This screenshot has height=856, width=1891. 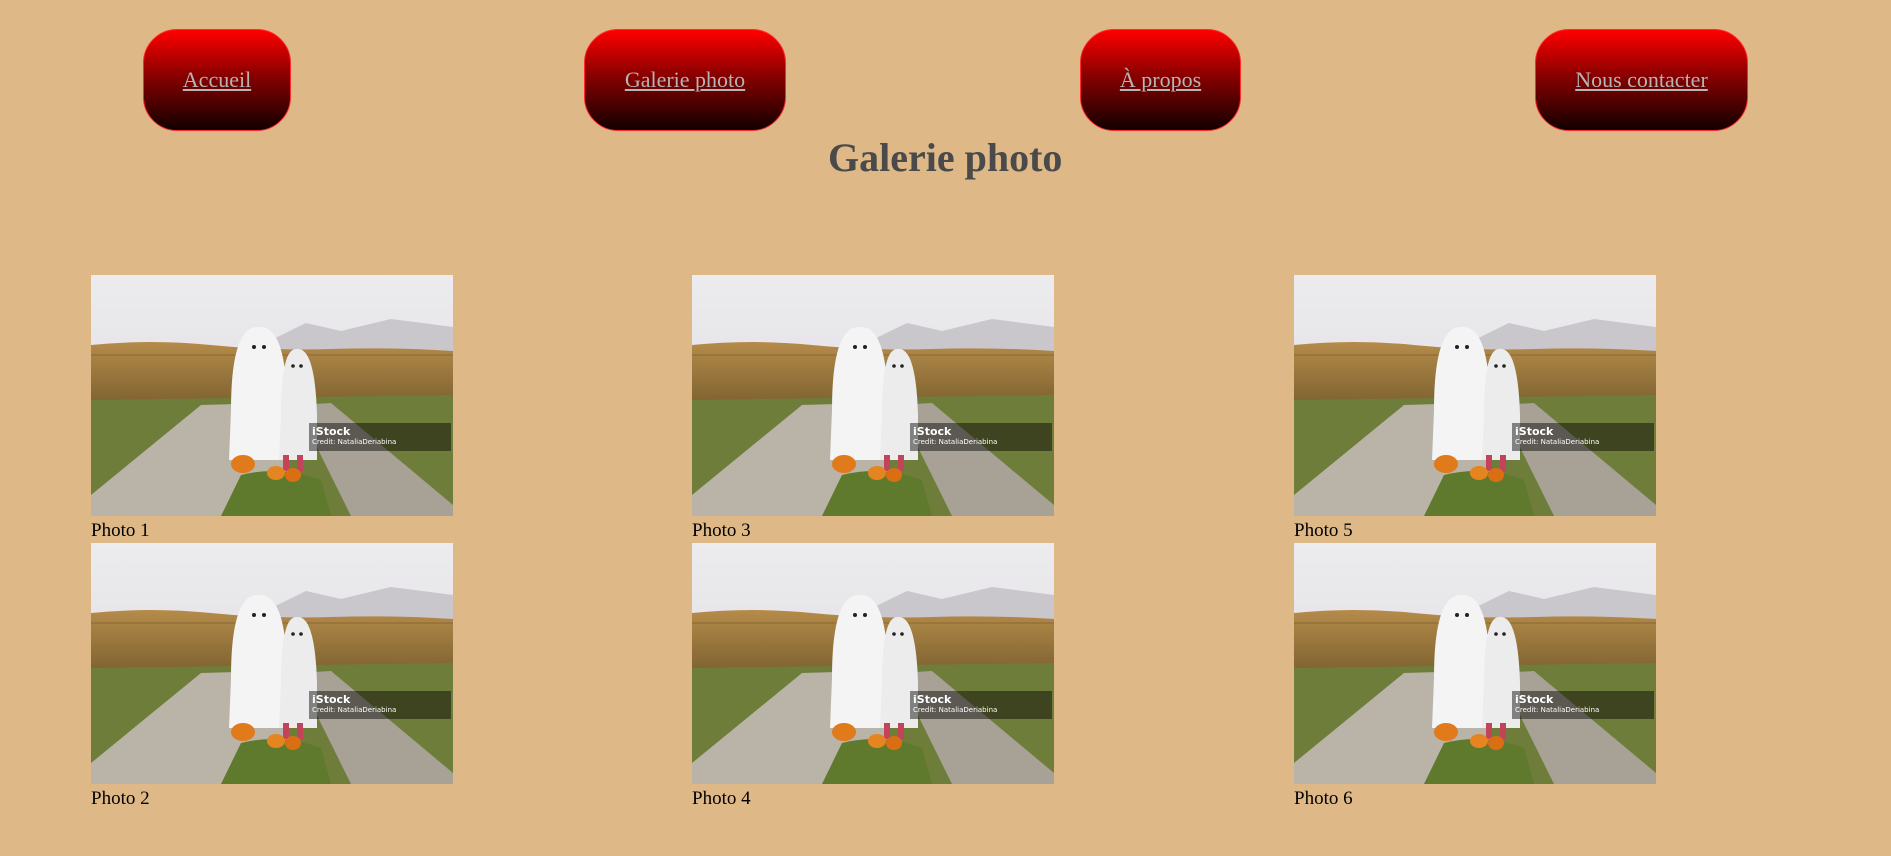 I want to click on gallery-photo-6: iStock Credit: NataliaDeriabina, so click(x=1475, y=663).